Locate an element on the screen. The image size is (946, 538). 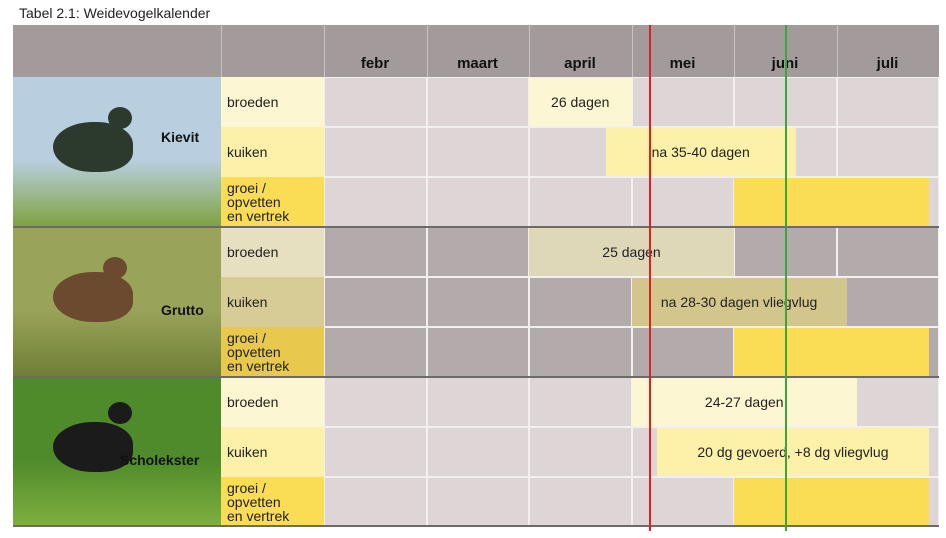
month-header-juni: juni is located at coordinates (785, 63).